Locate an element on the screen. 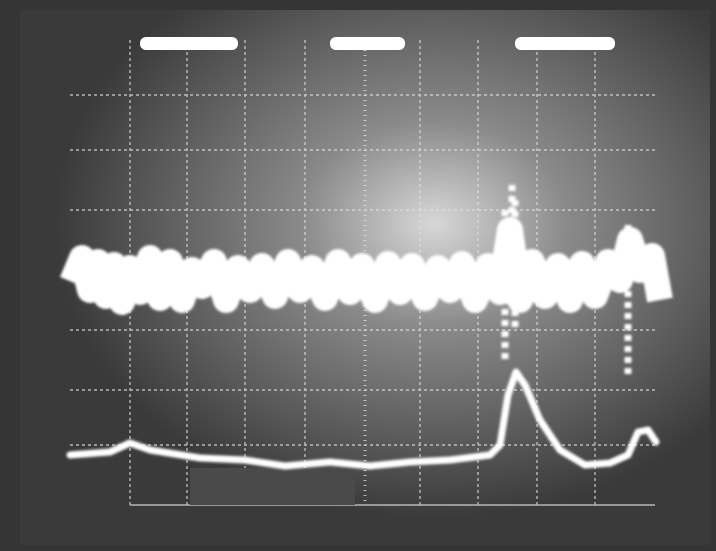 This screenshot has height=551, width=716. spikes is located at coordinates (566, 280).